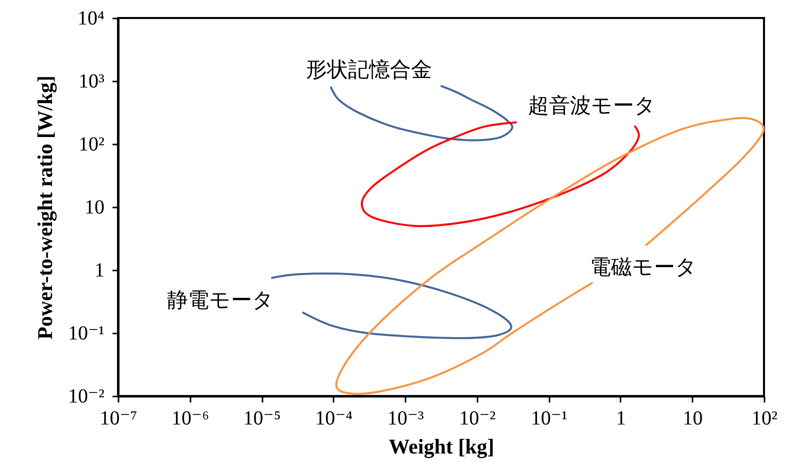 This screenshot has width=790, height=469. I want to click on x-tick-label: 10², so click(765, 419).